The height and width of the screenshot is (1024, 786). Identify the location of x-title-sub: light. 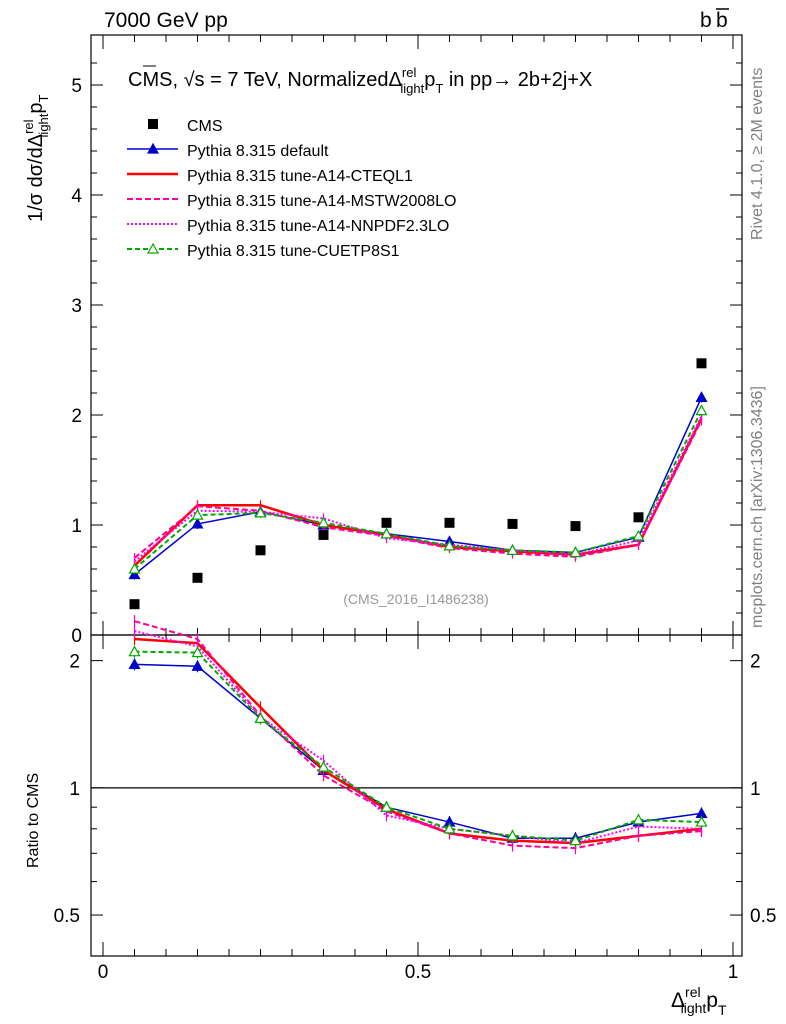
(694, 1008).